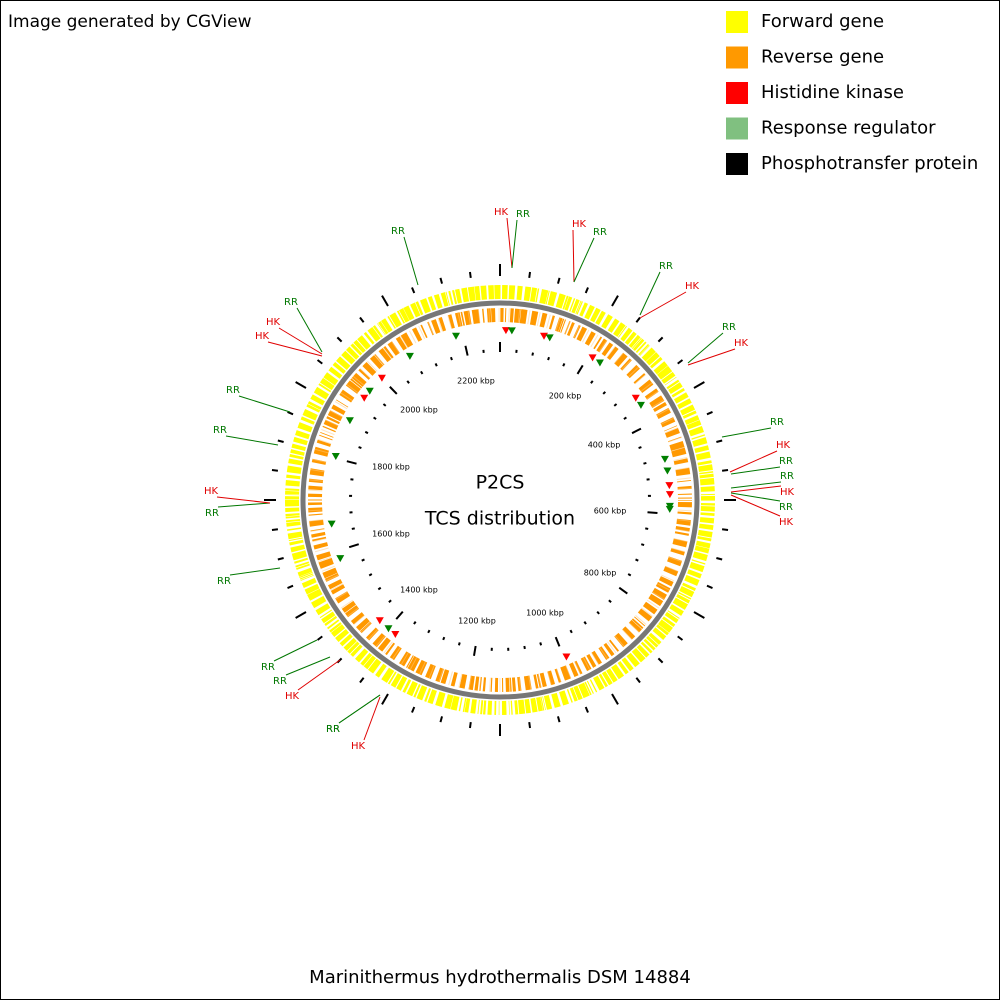 This screenshot has height=1000, width=1000. What do you see at coordinates (499, 519) in the screenshot?
I see `center-subtitle: TCS distribution` at bounding box center [499, 519].